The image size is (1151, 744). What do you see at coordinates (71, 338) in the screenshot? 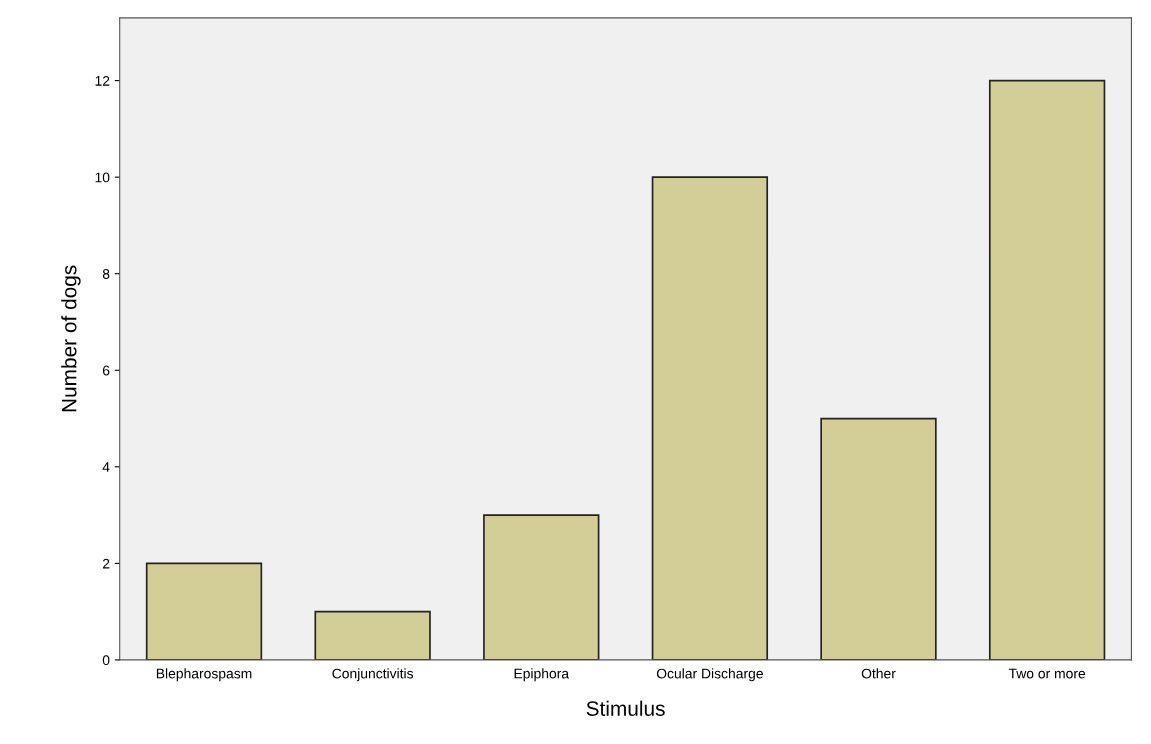
I see `y-axis-title: Number of dogs` at bounding box center [71, 338].